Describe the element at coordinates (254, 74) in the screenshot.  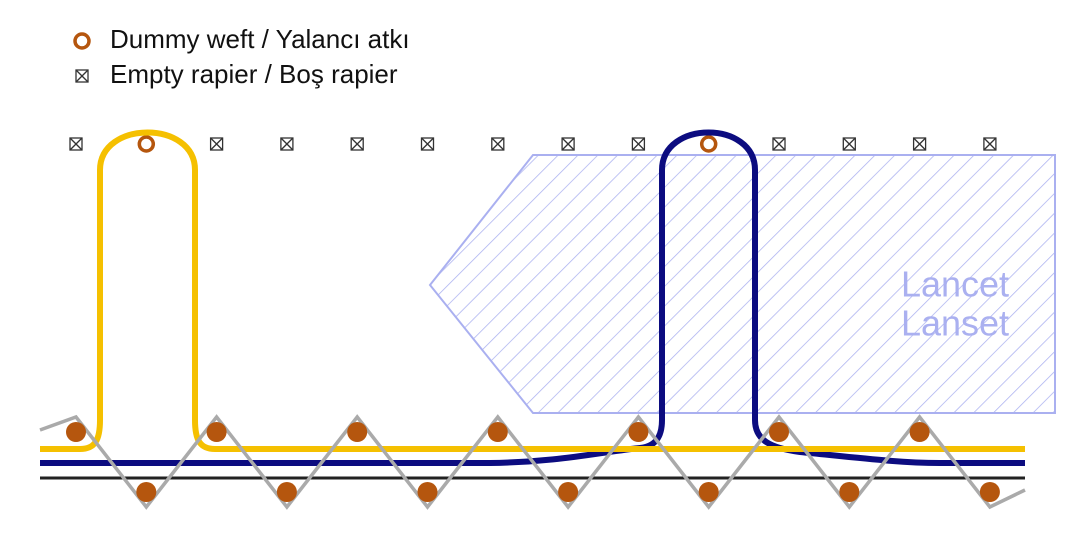
I see `legend-label: Empty rapier / Boş rapier` at that location.